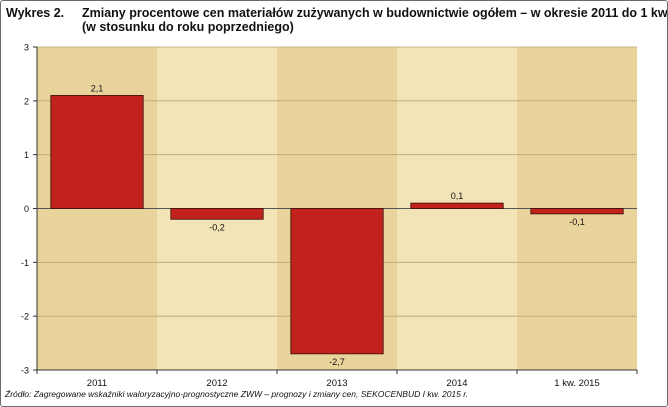  What do you see at coordinates (457, 196) in the screenshot?
I see `data-label: 0,1` at bounding box center [457, 196].